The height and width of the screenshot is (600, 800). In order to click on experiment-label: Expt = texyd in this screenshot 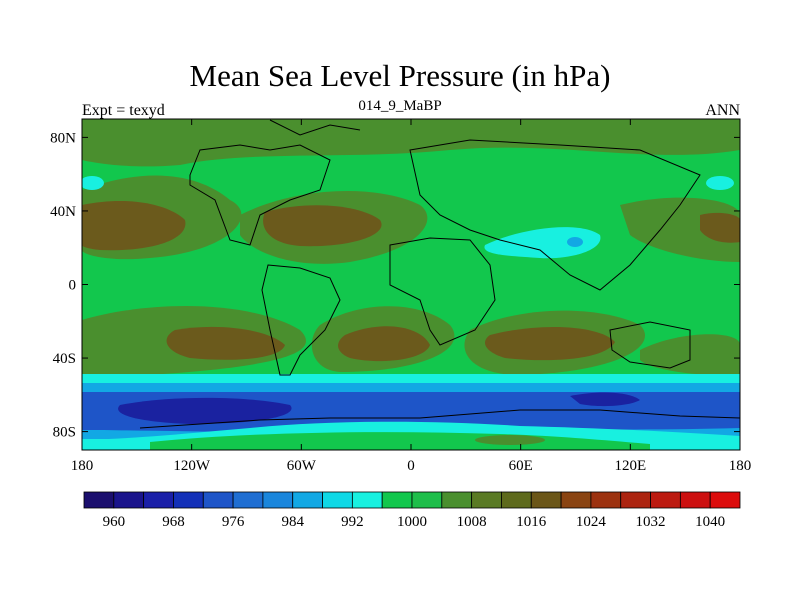, I will do `click(123, 110)`.